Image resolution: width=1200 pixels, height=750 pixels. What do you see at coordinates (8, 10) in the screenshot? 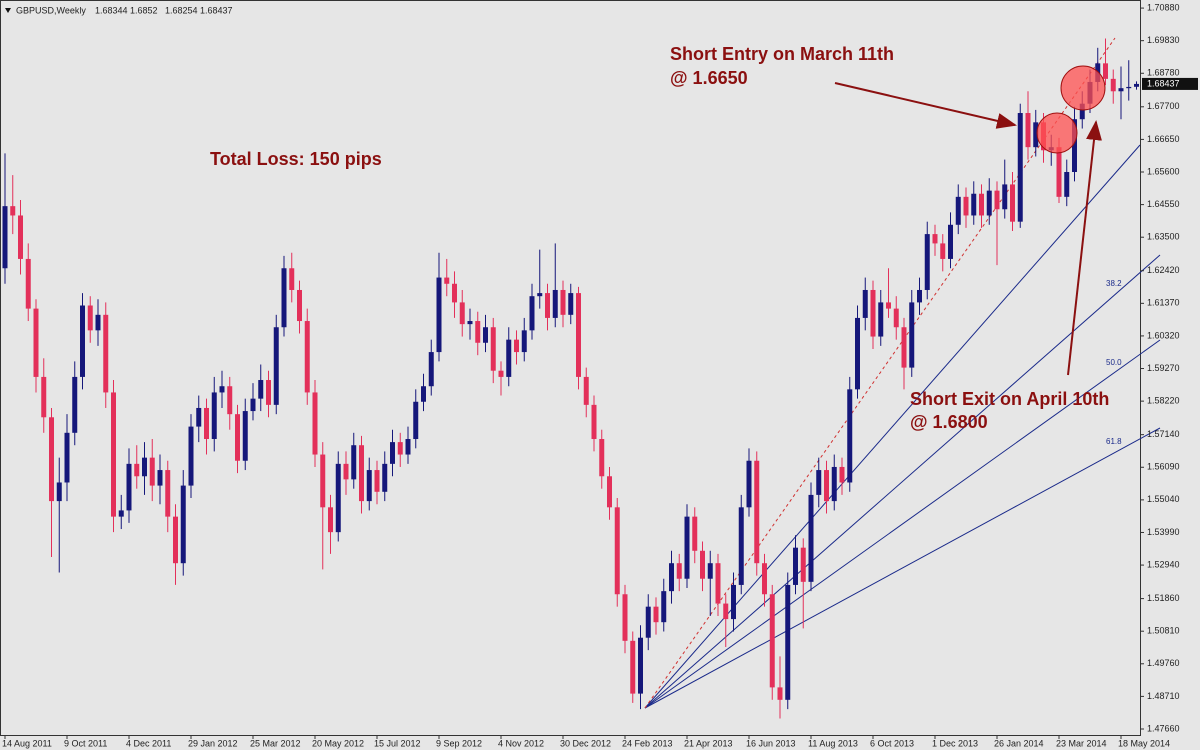
I see `menu-arrow` at bounding box center [8, 10].